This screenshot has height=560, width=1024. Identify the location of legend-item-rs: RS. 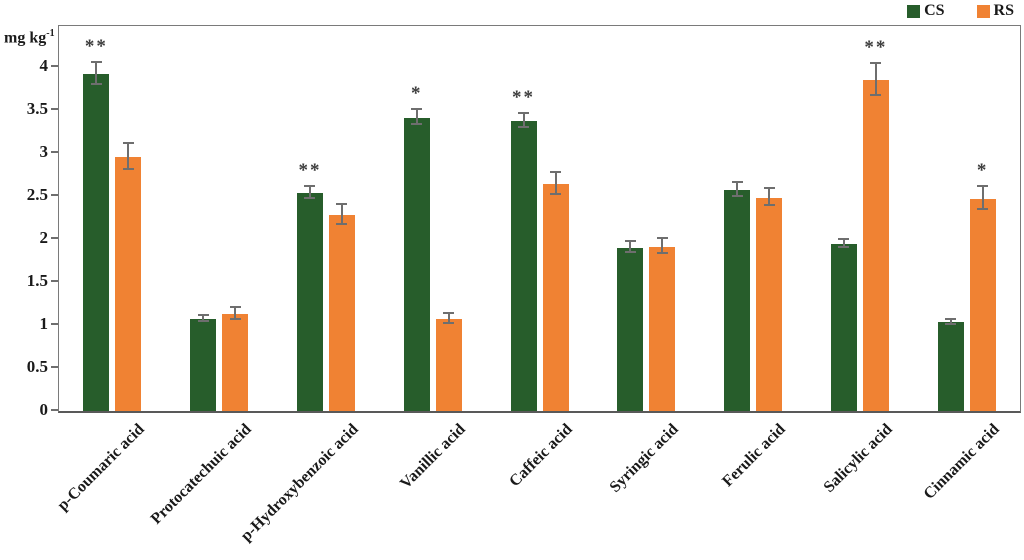
(995, 11).